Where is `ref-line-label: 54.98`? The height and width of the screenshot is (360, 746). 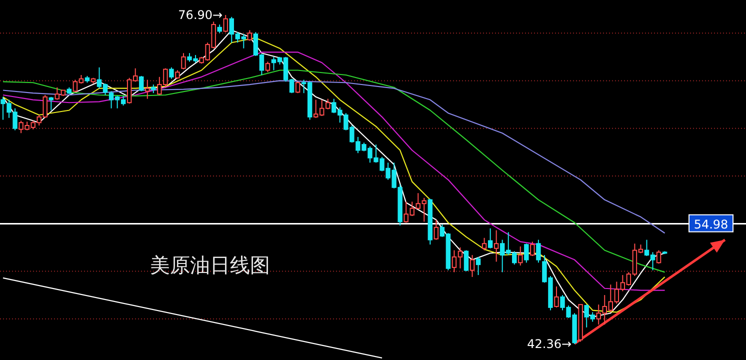
ref-line-label: 54.98 is located at coordinates (711, 224).